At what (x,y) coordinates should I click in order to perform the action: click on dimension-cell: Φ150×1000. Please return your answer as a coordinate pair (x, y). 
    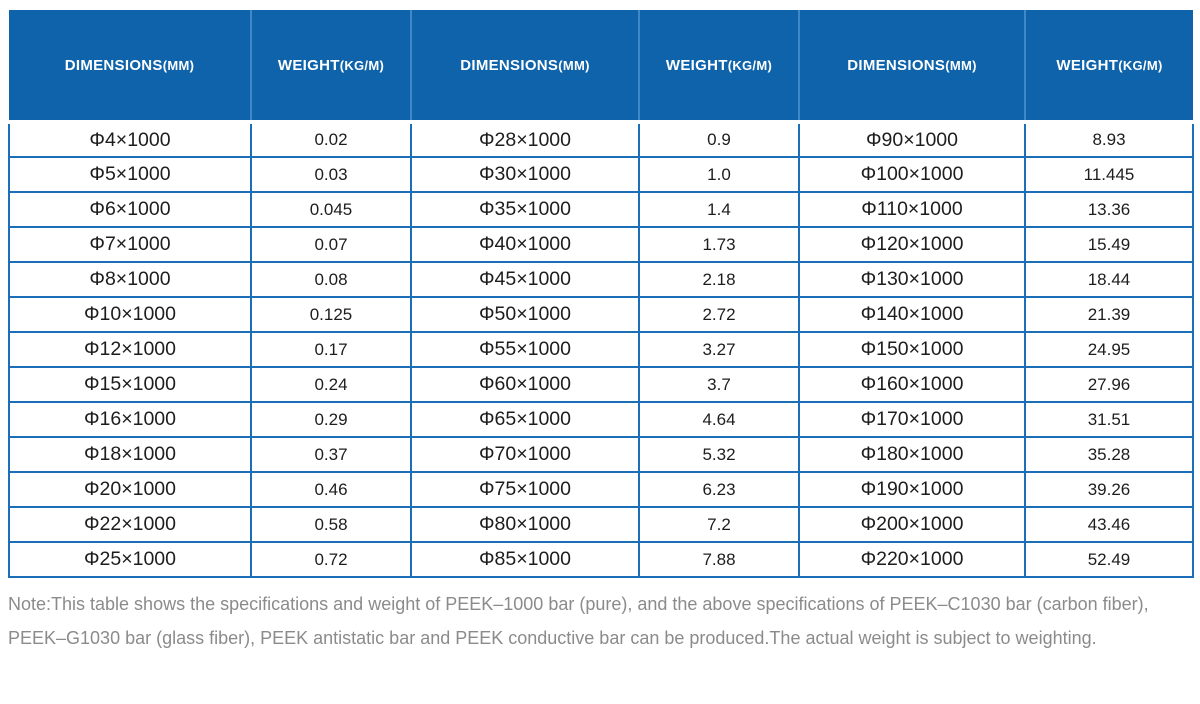
    Looking at the image, I should click on (912, 349).